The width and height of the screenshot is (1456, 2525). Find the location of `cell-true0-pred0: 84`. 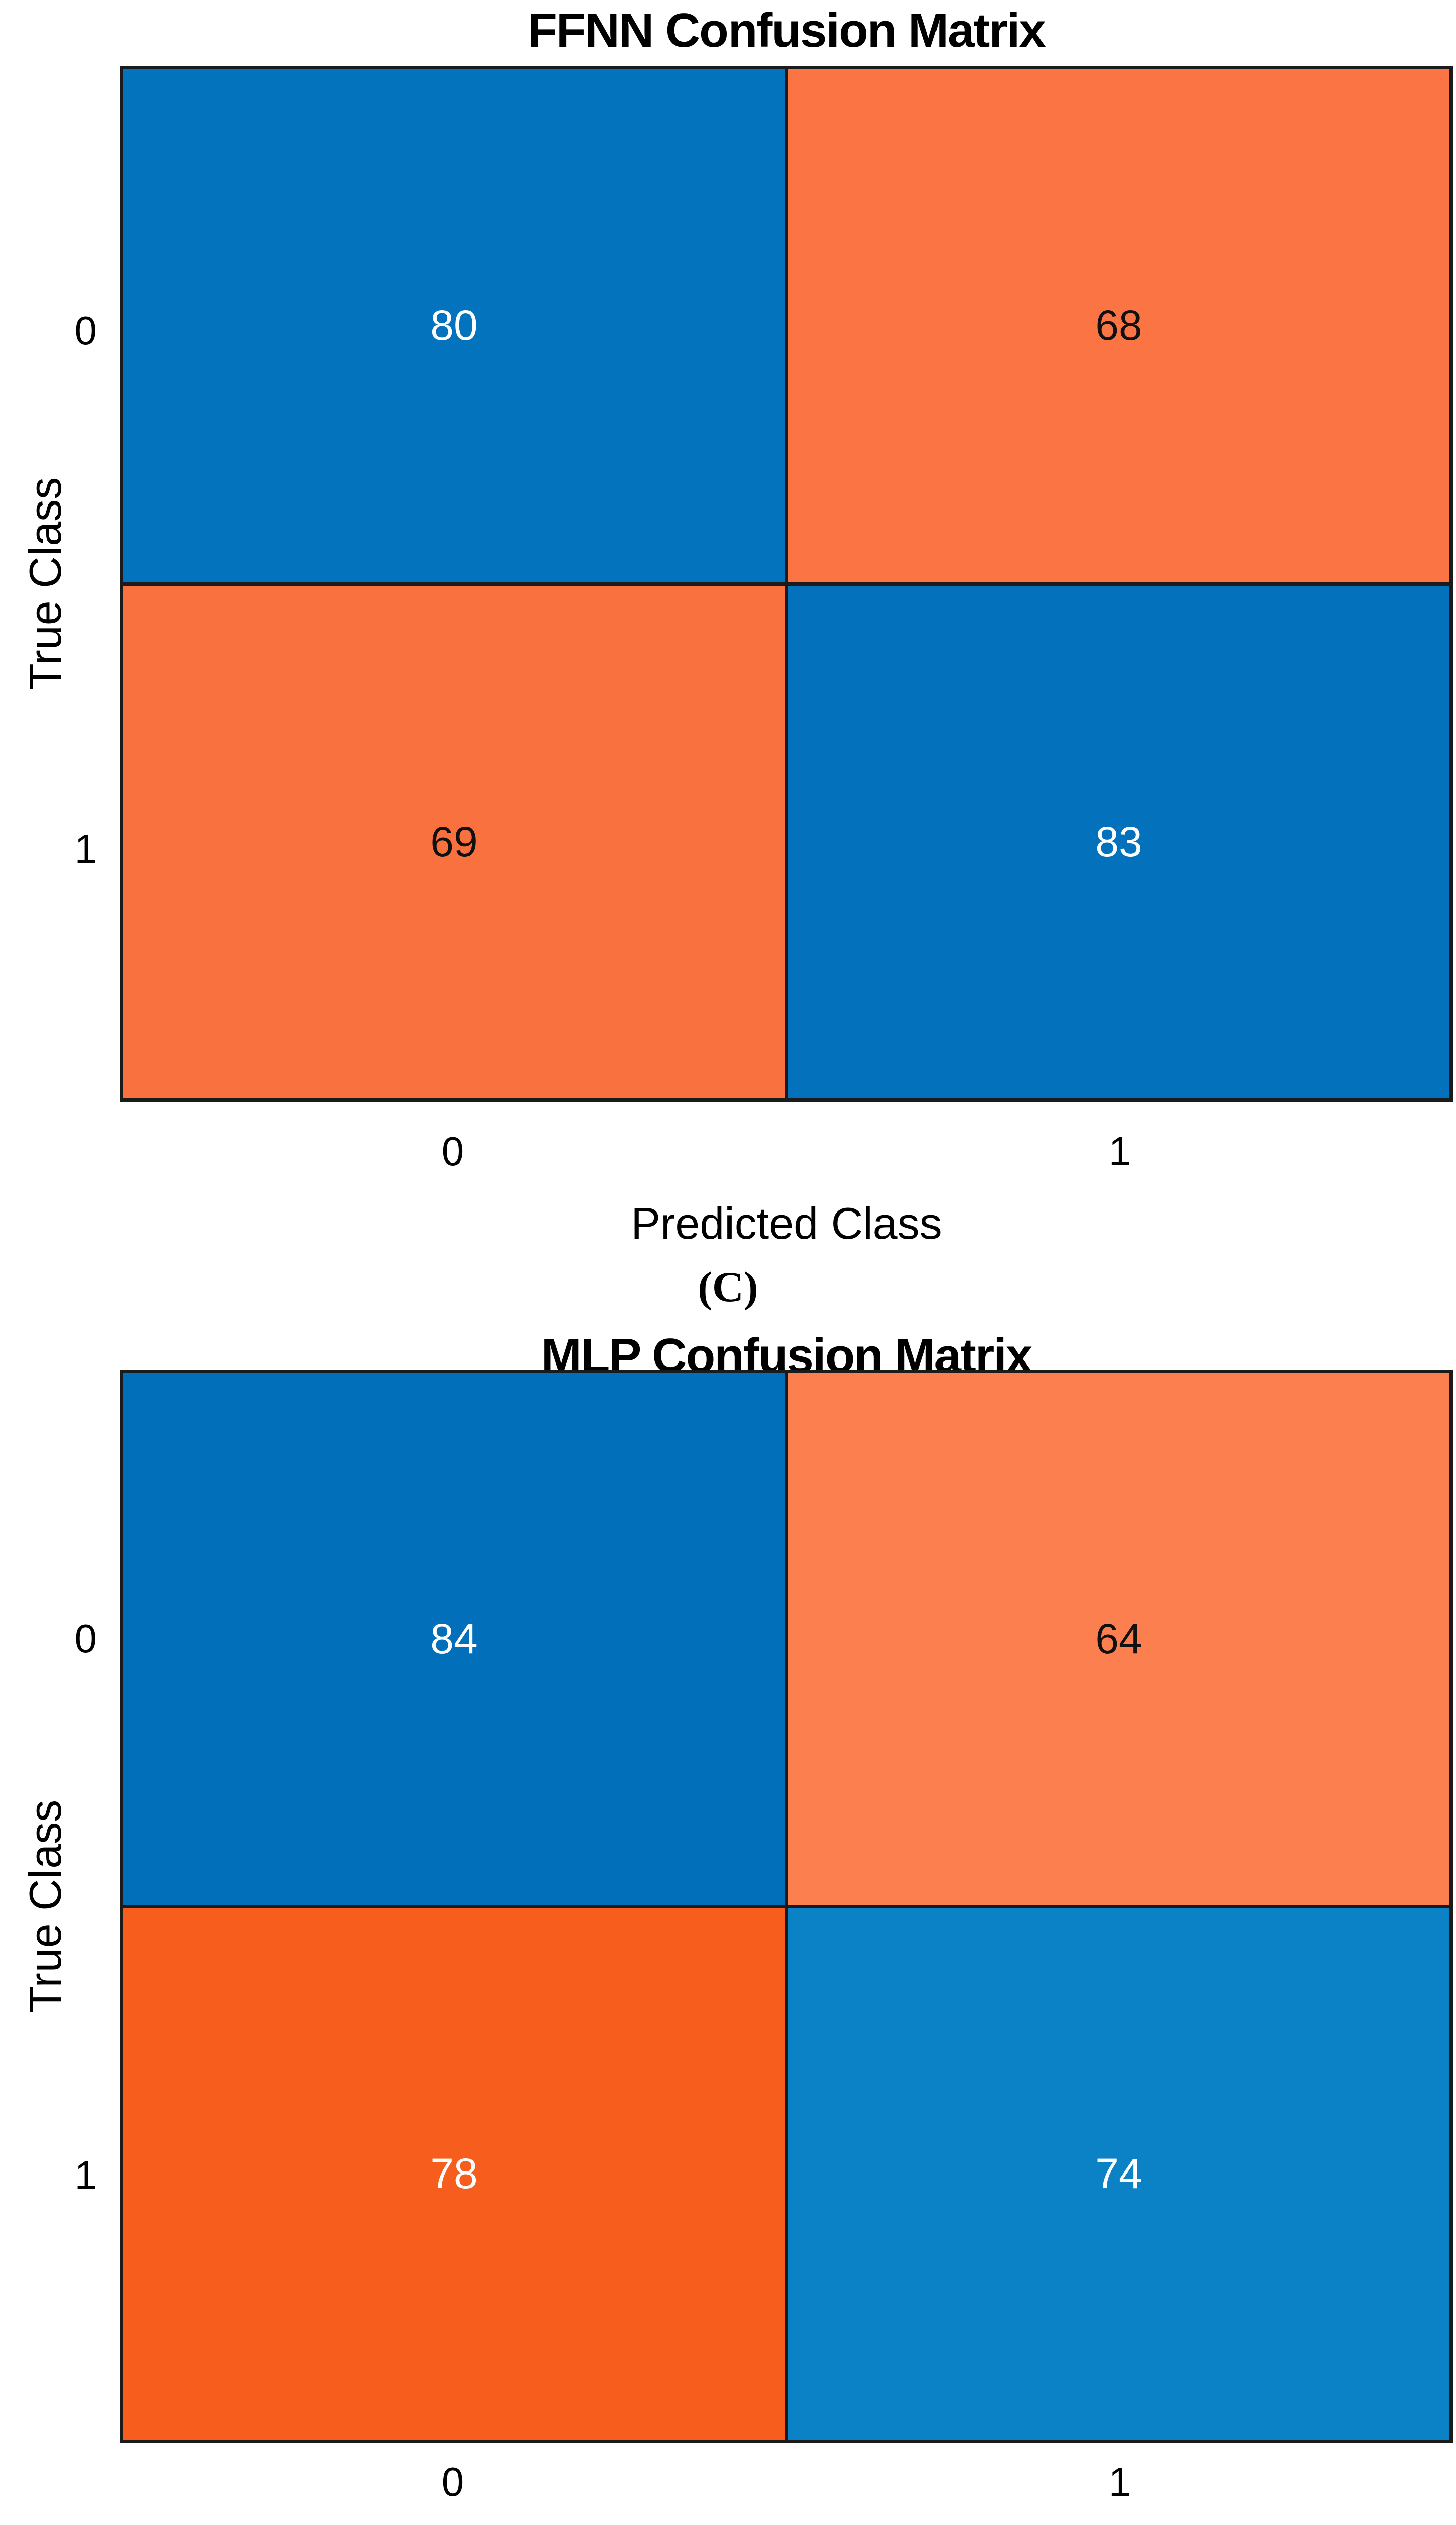

cell-true0-pred0: 84 is located at coordinates (454, 1639).